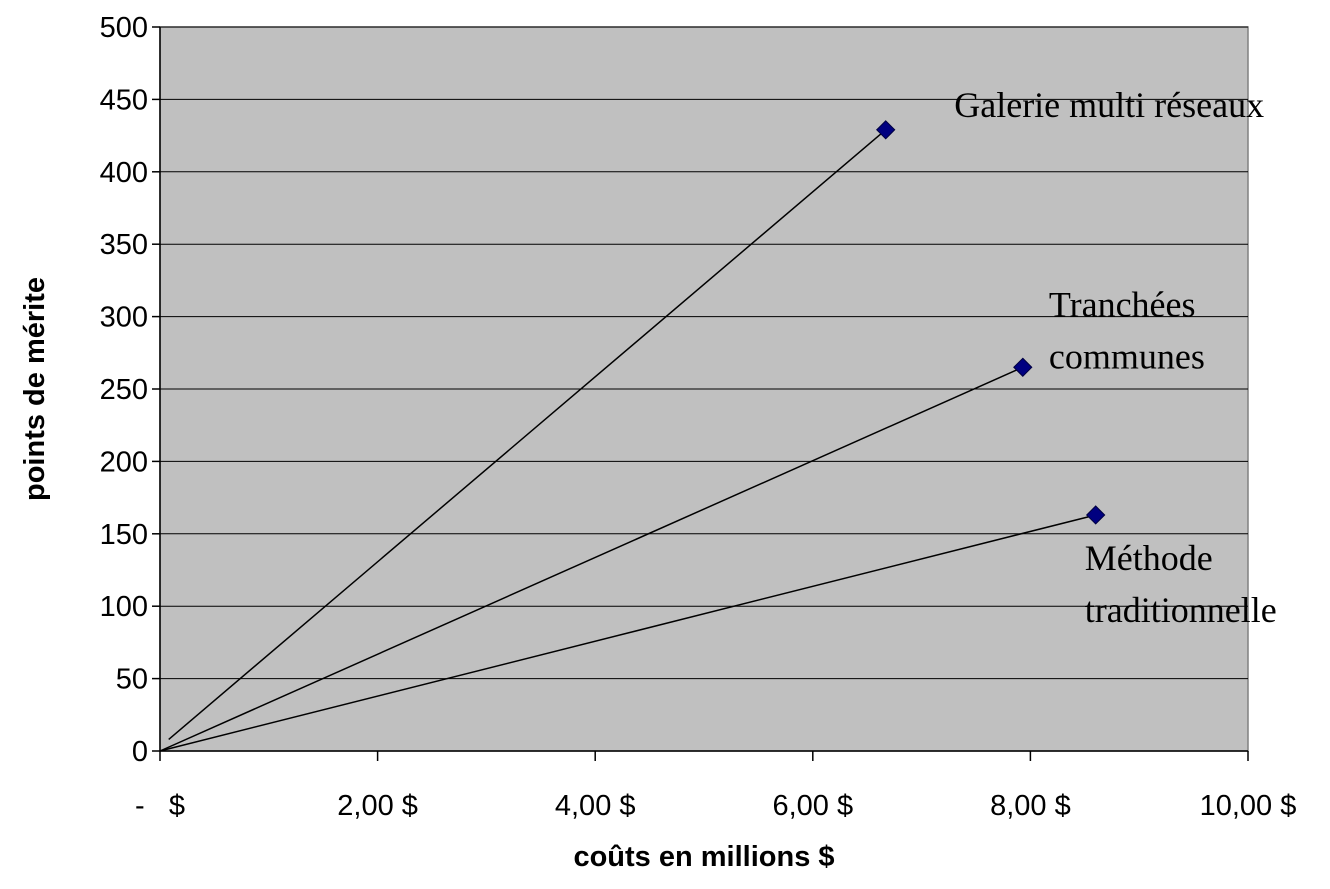 The height and width of the screenshot is (889, 1330). What do you see at coordinates (703, 857) in the screenshot?
I see `x-axis-title: coûts en millions $` at bounding box center [703, 857].